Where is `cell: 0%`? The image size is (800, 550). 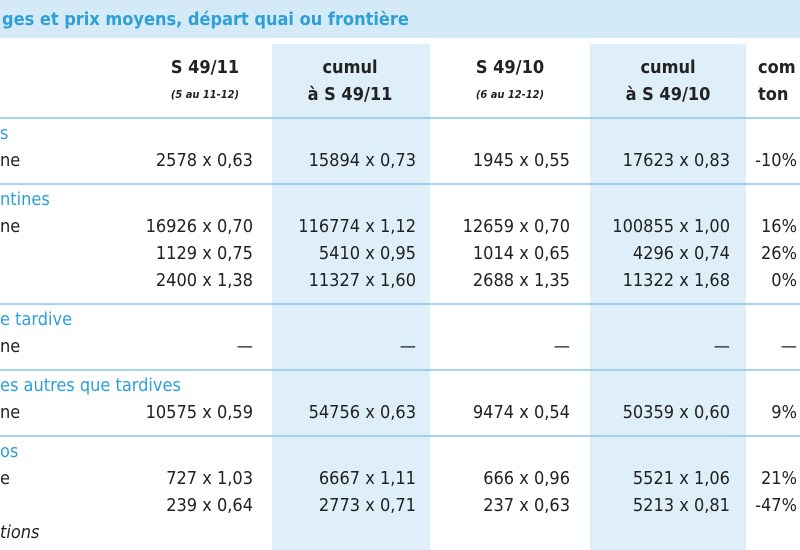
cell: 0% is located at coordinates (784, 280).